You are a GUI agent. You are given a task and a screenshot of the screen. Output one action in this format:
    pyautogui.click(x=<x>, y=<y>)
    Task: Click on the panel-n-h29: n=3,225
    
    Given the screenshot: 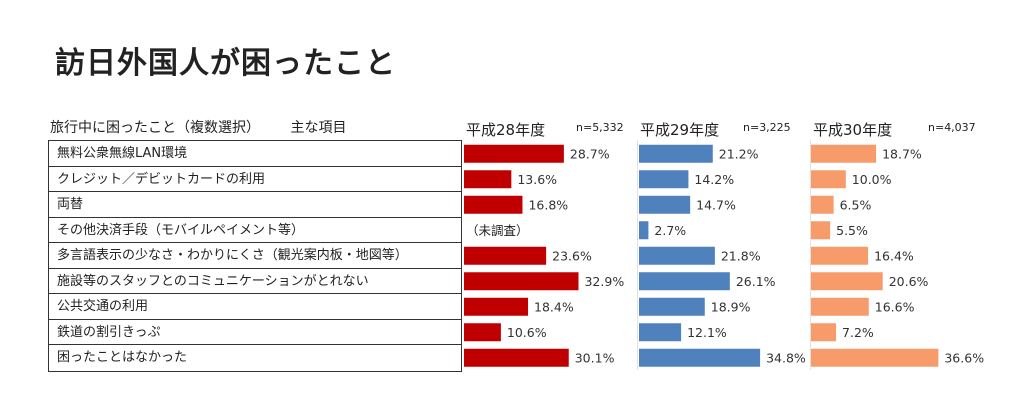 What is the action you would take?
    pyautogui.click(x=767, y=127)
    